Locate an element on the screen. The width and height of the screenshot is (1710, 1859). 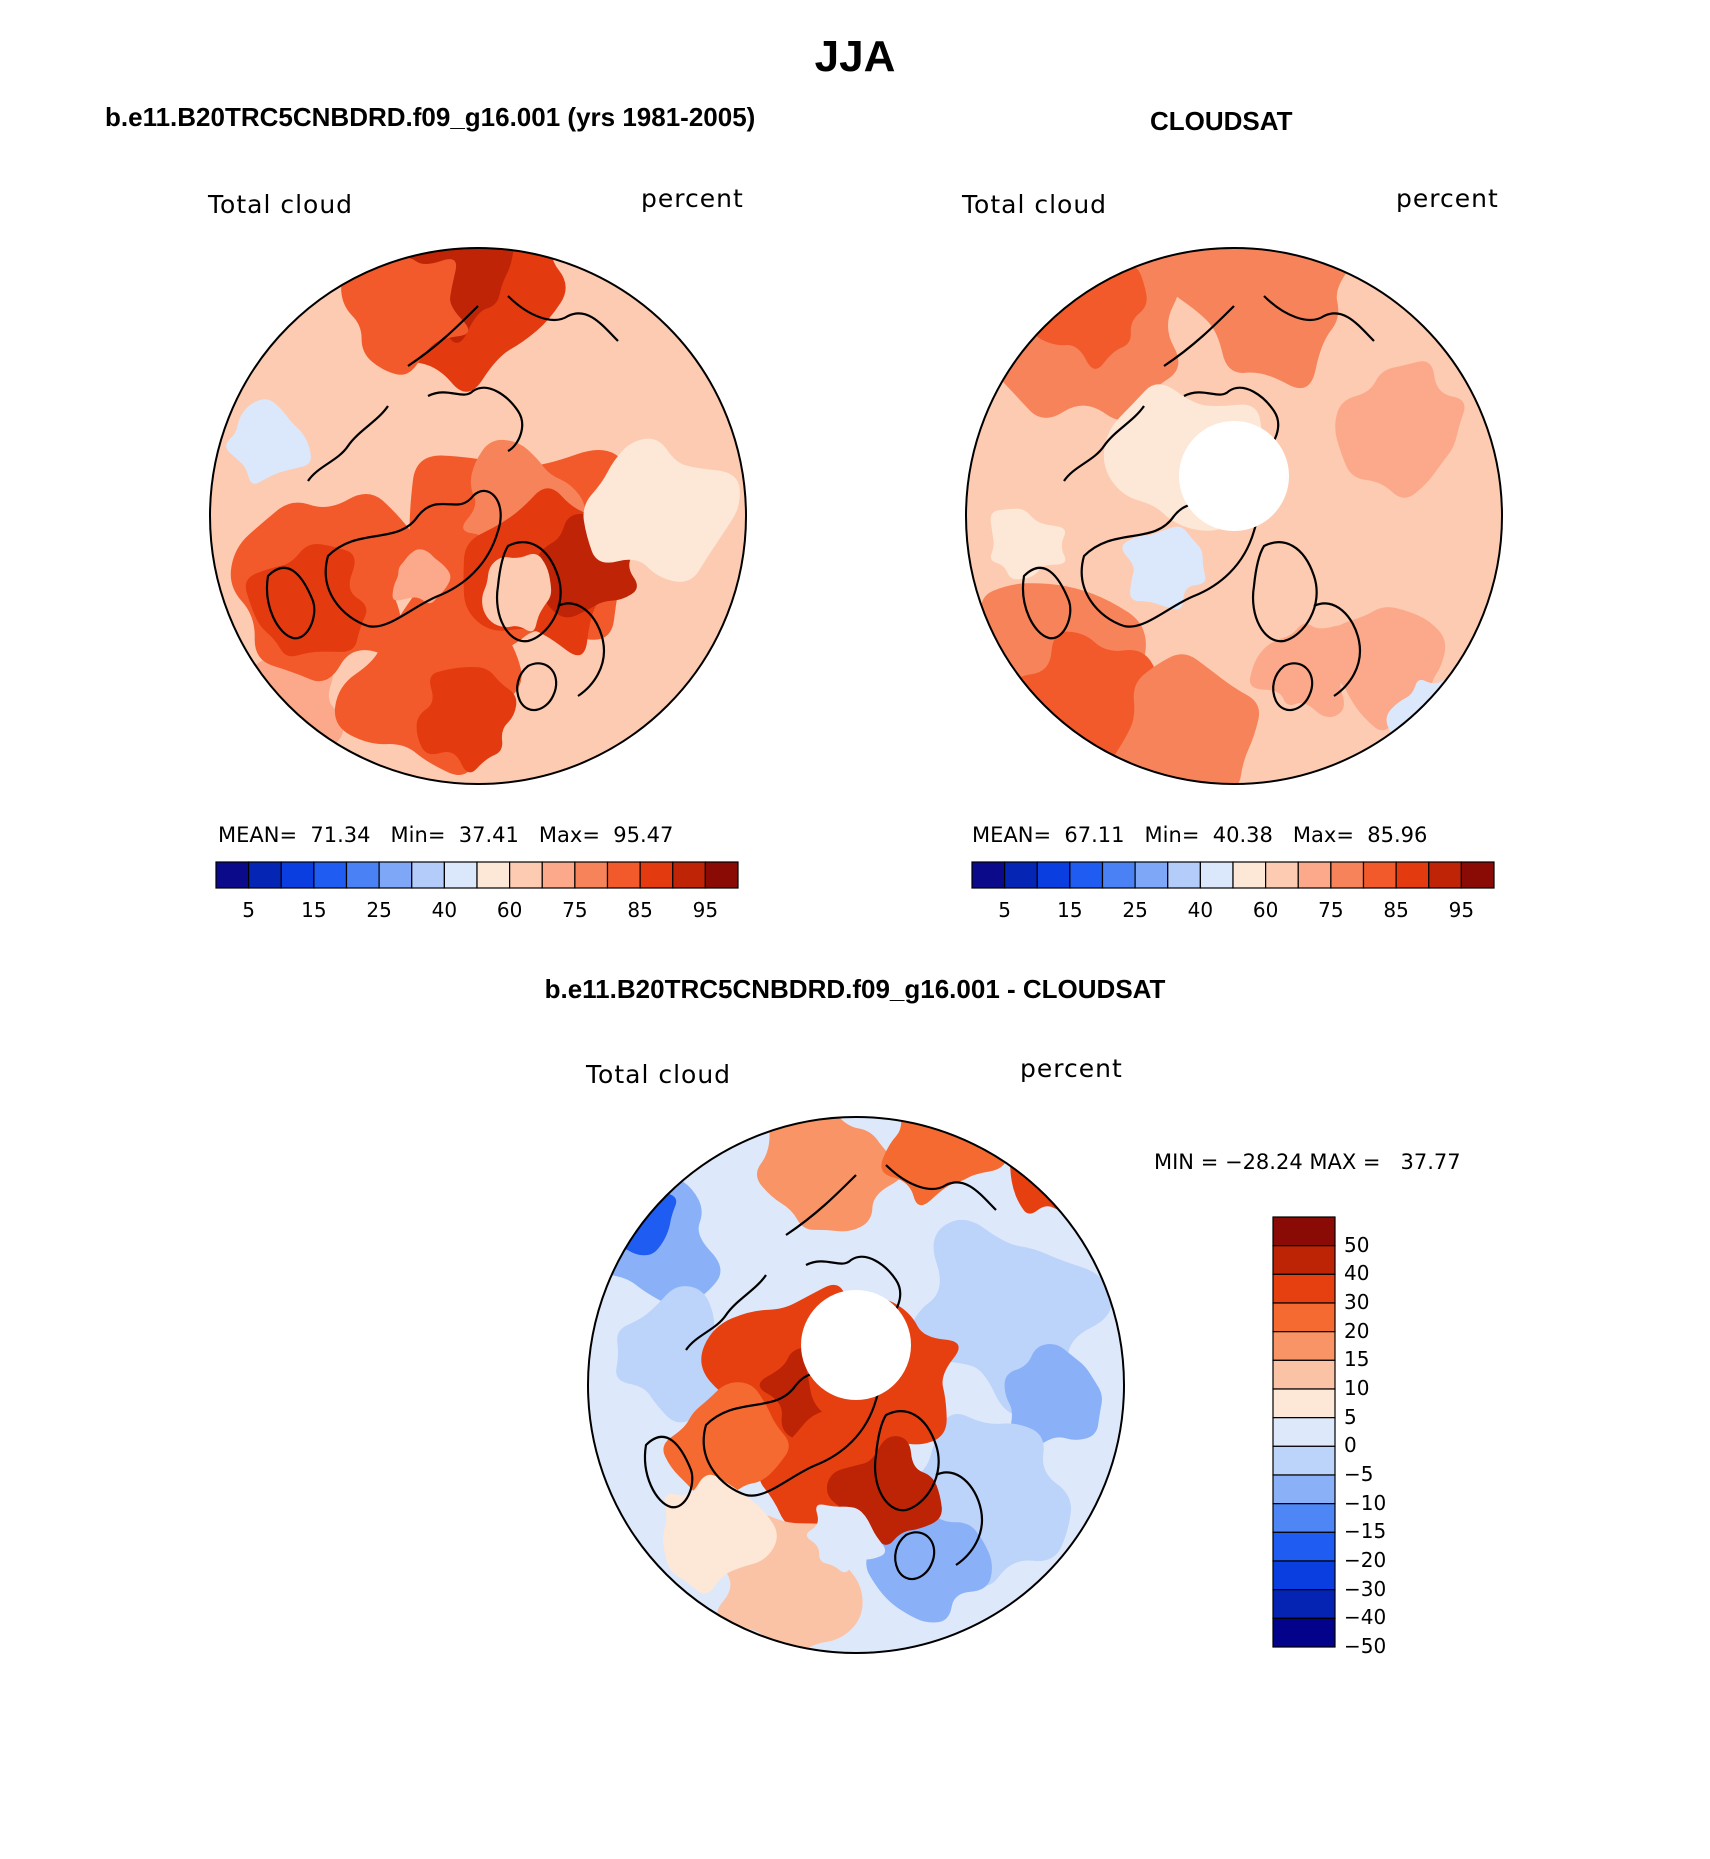
colorbar-tick-label: 50 is located at coordinates (1357, 1244).